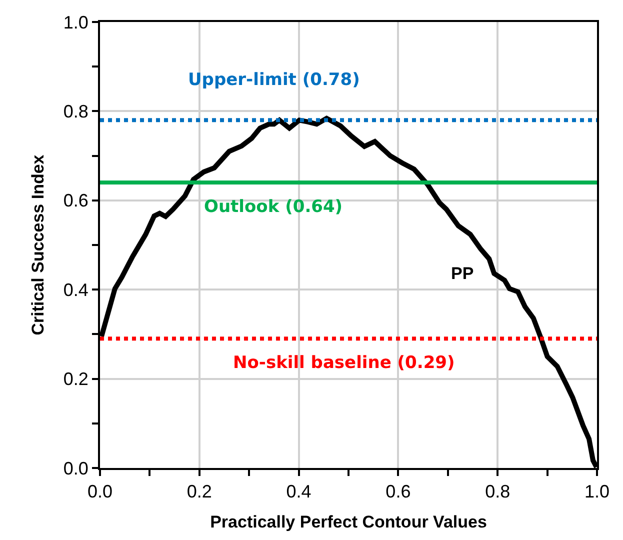  What do you see at coordinates (75, 290) in the screenshot?
I see `y-tick-label: 0.4` at bounding box center [75, 290].